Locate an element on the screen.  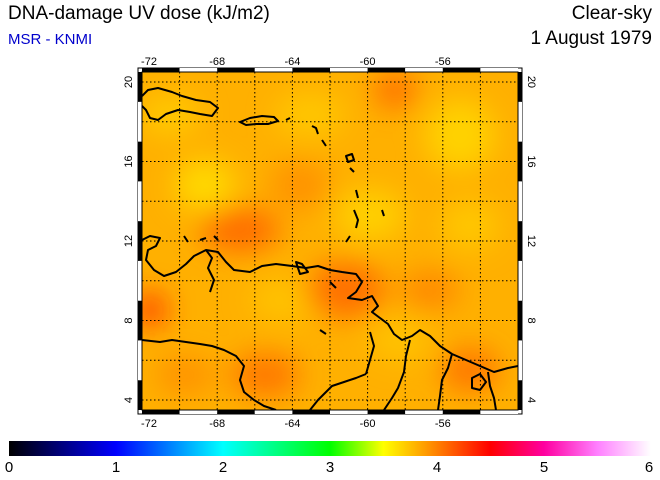
latitude-labels-right: 4 8 12 16 20 is located at coordinates (531, 239).